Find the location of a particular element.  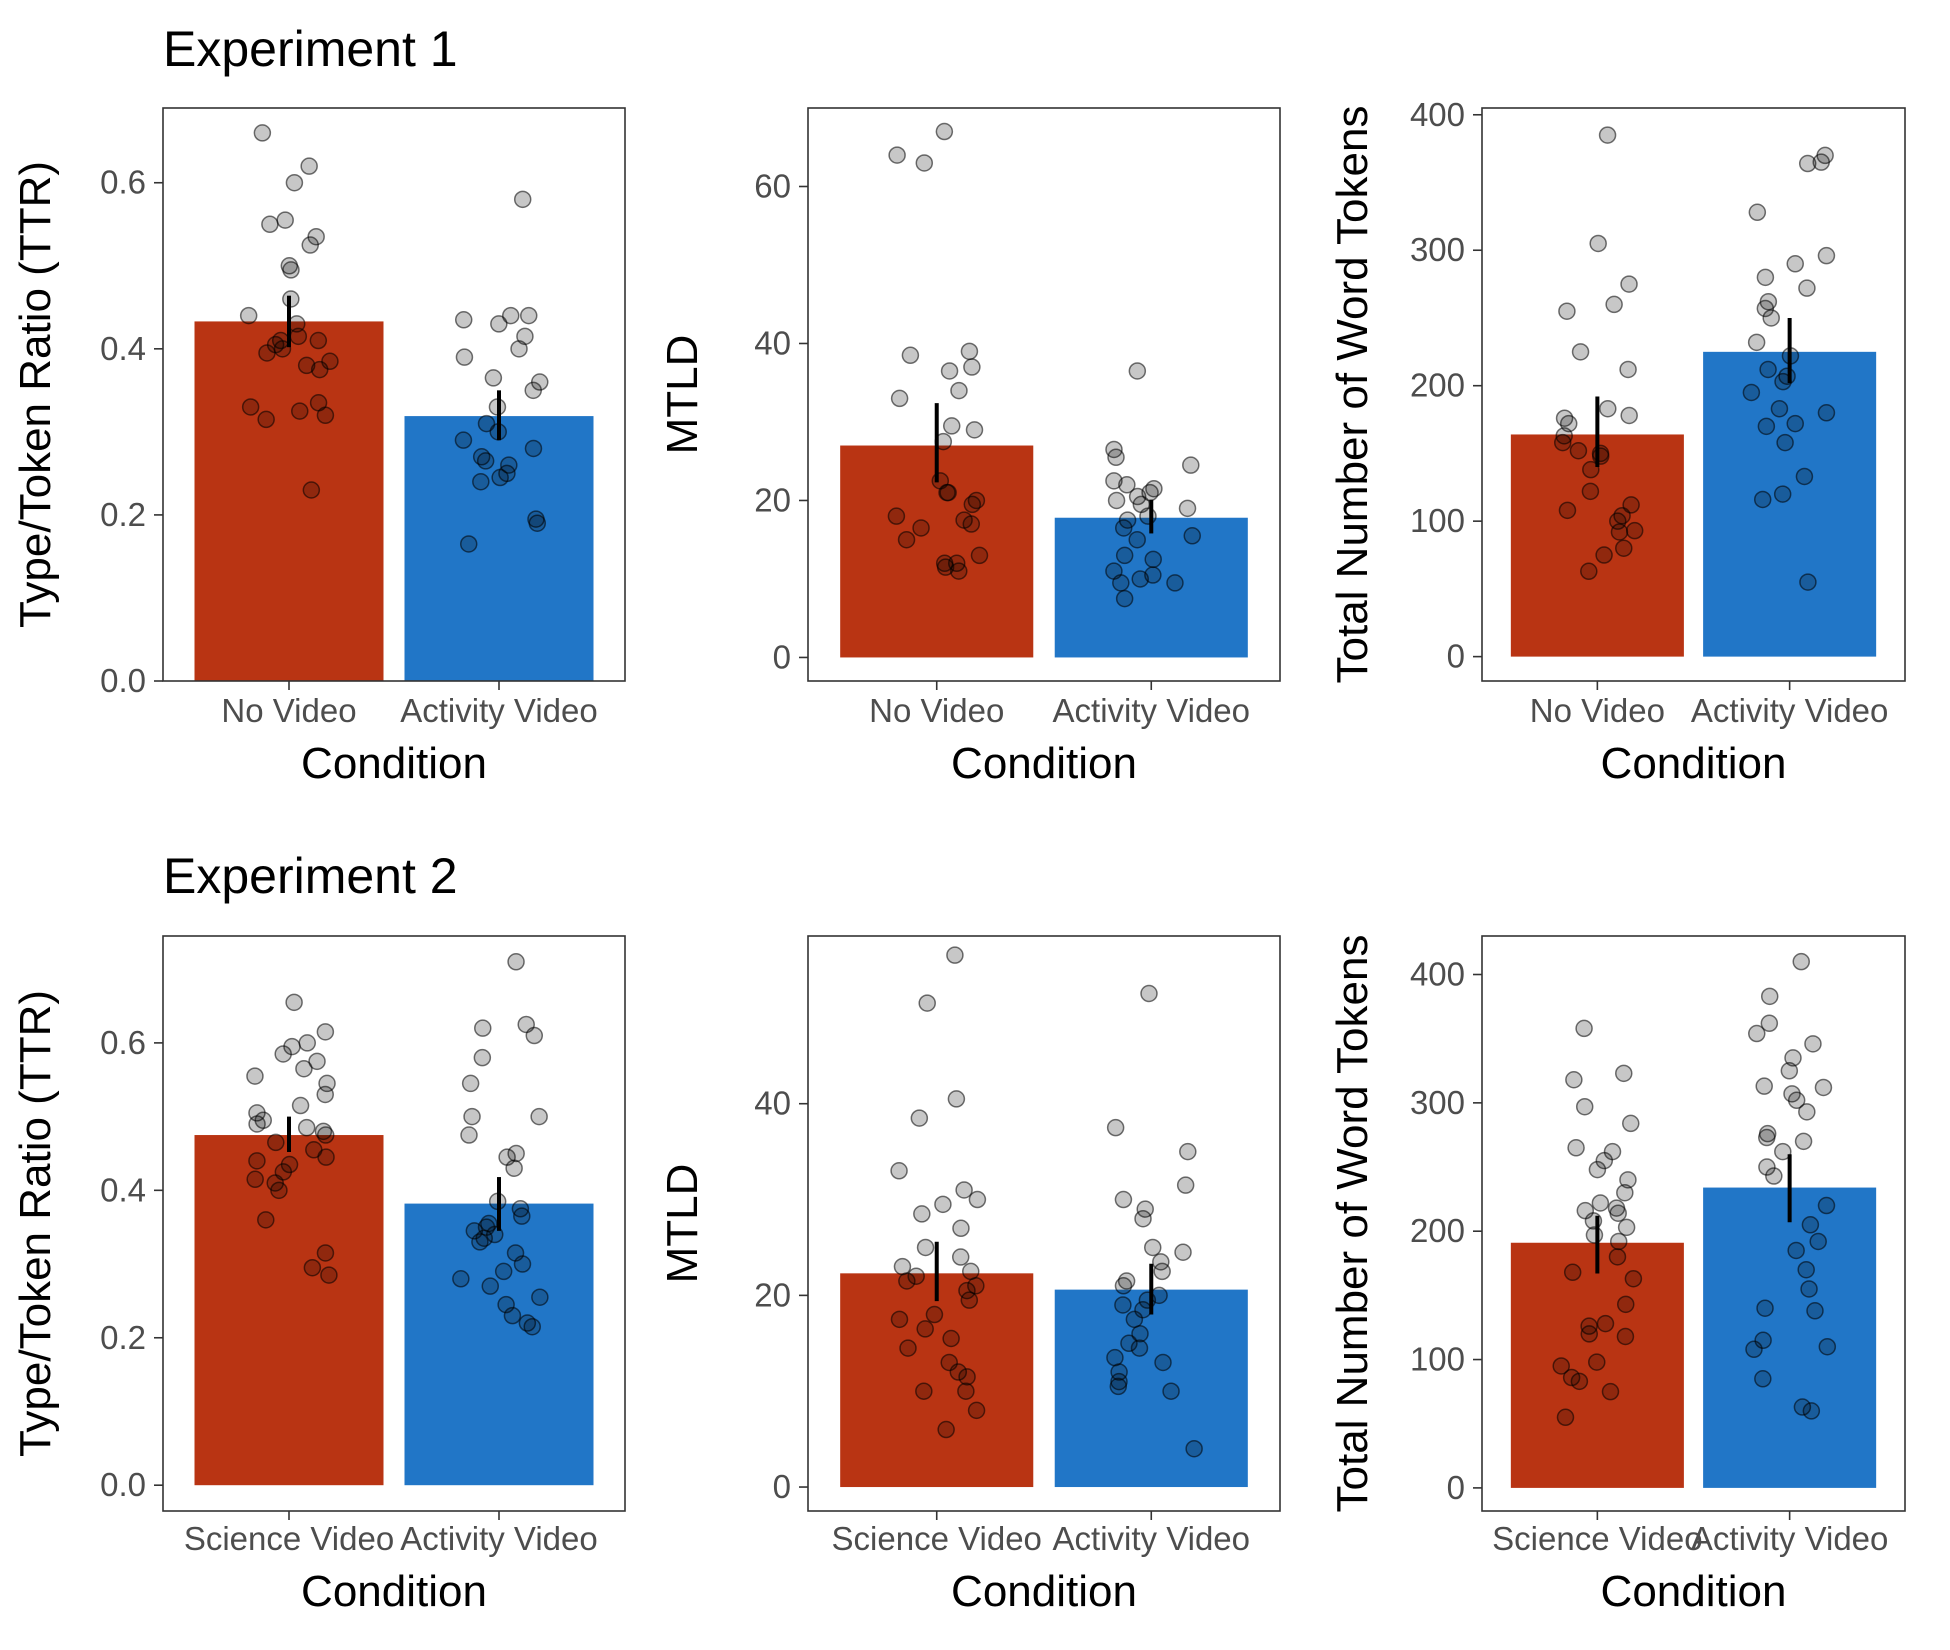

x-tick-label-no-video: No Video is located at coordinates (1597, 710).